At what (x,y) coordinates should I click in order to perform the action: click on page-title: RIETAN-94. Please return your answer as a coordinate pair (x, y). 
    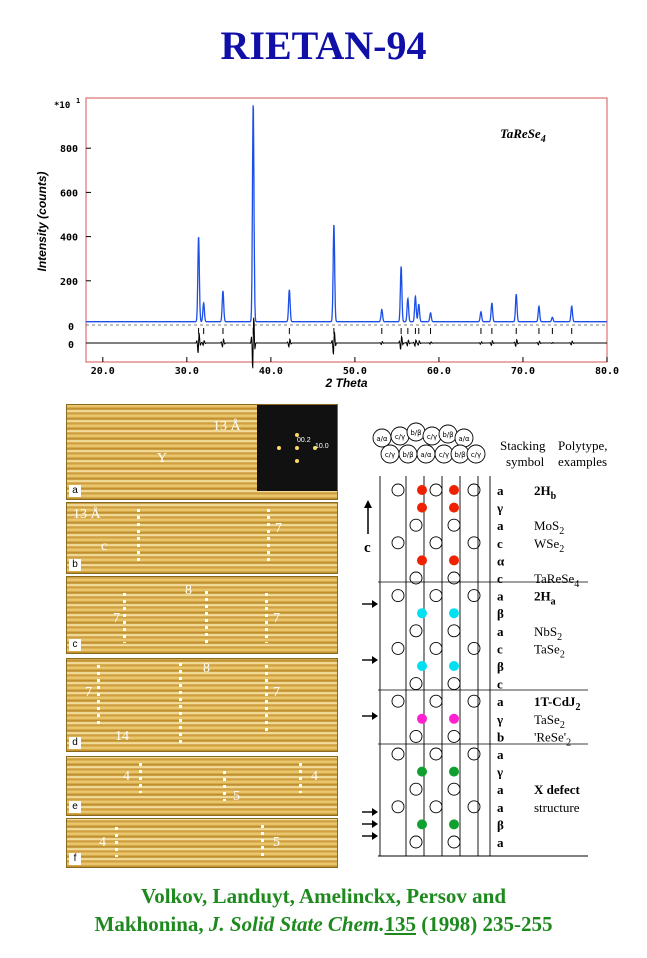
    Looking at the image, I should click on (323, 45).